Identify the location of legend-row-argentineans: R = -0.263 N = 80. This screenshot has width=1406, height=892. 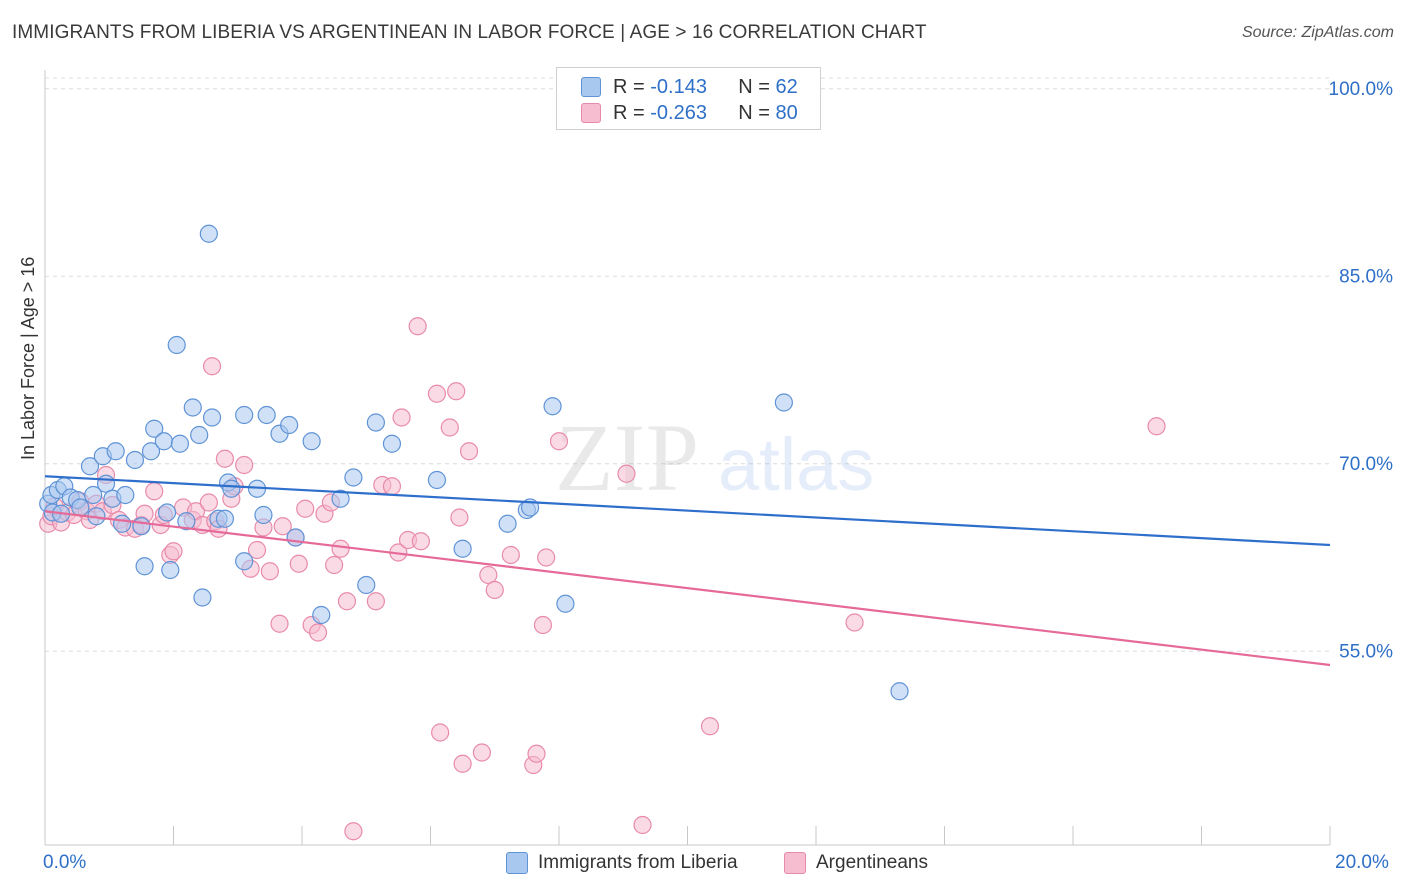
(689, 113).